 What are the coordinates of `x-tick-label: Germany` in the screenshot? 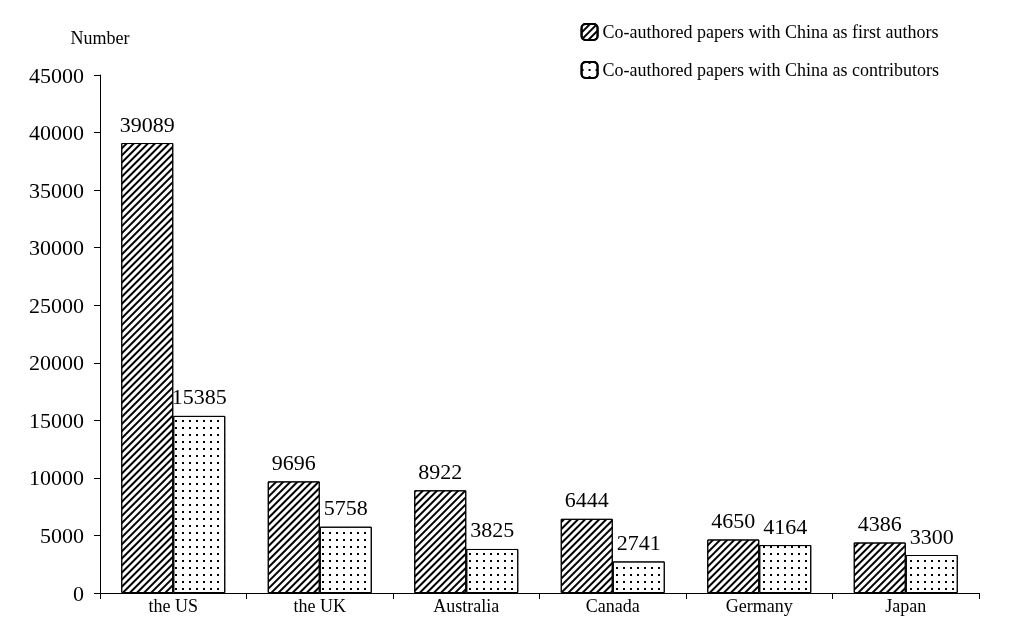 It's located at (759, 606).